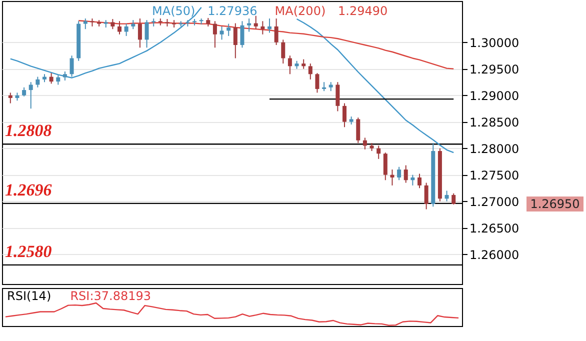 Image resolution: width=586 pixels, height=341 pixels. Describe the element at coordinates (110, 296) in the screenshot. I see `series-label: RSI:37.88193` at that location.